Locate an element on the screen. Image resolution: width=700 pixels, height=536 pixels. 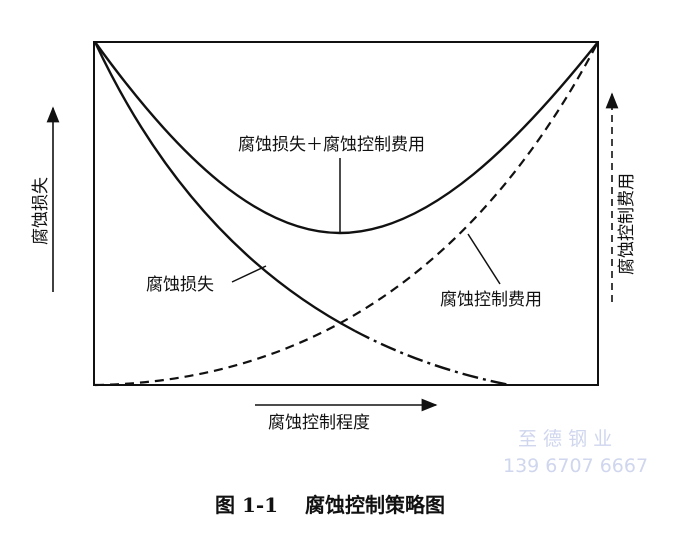
watermark-phone: 139 6707 6667 is located at coordinates (575, 466).